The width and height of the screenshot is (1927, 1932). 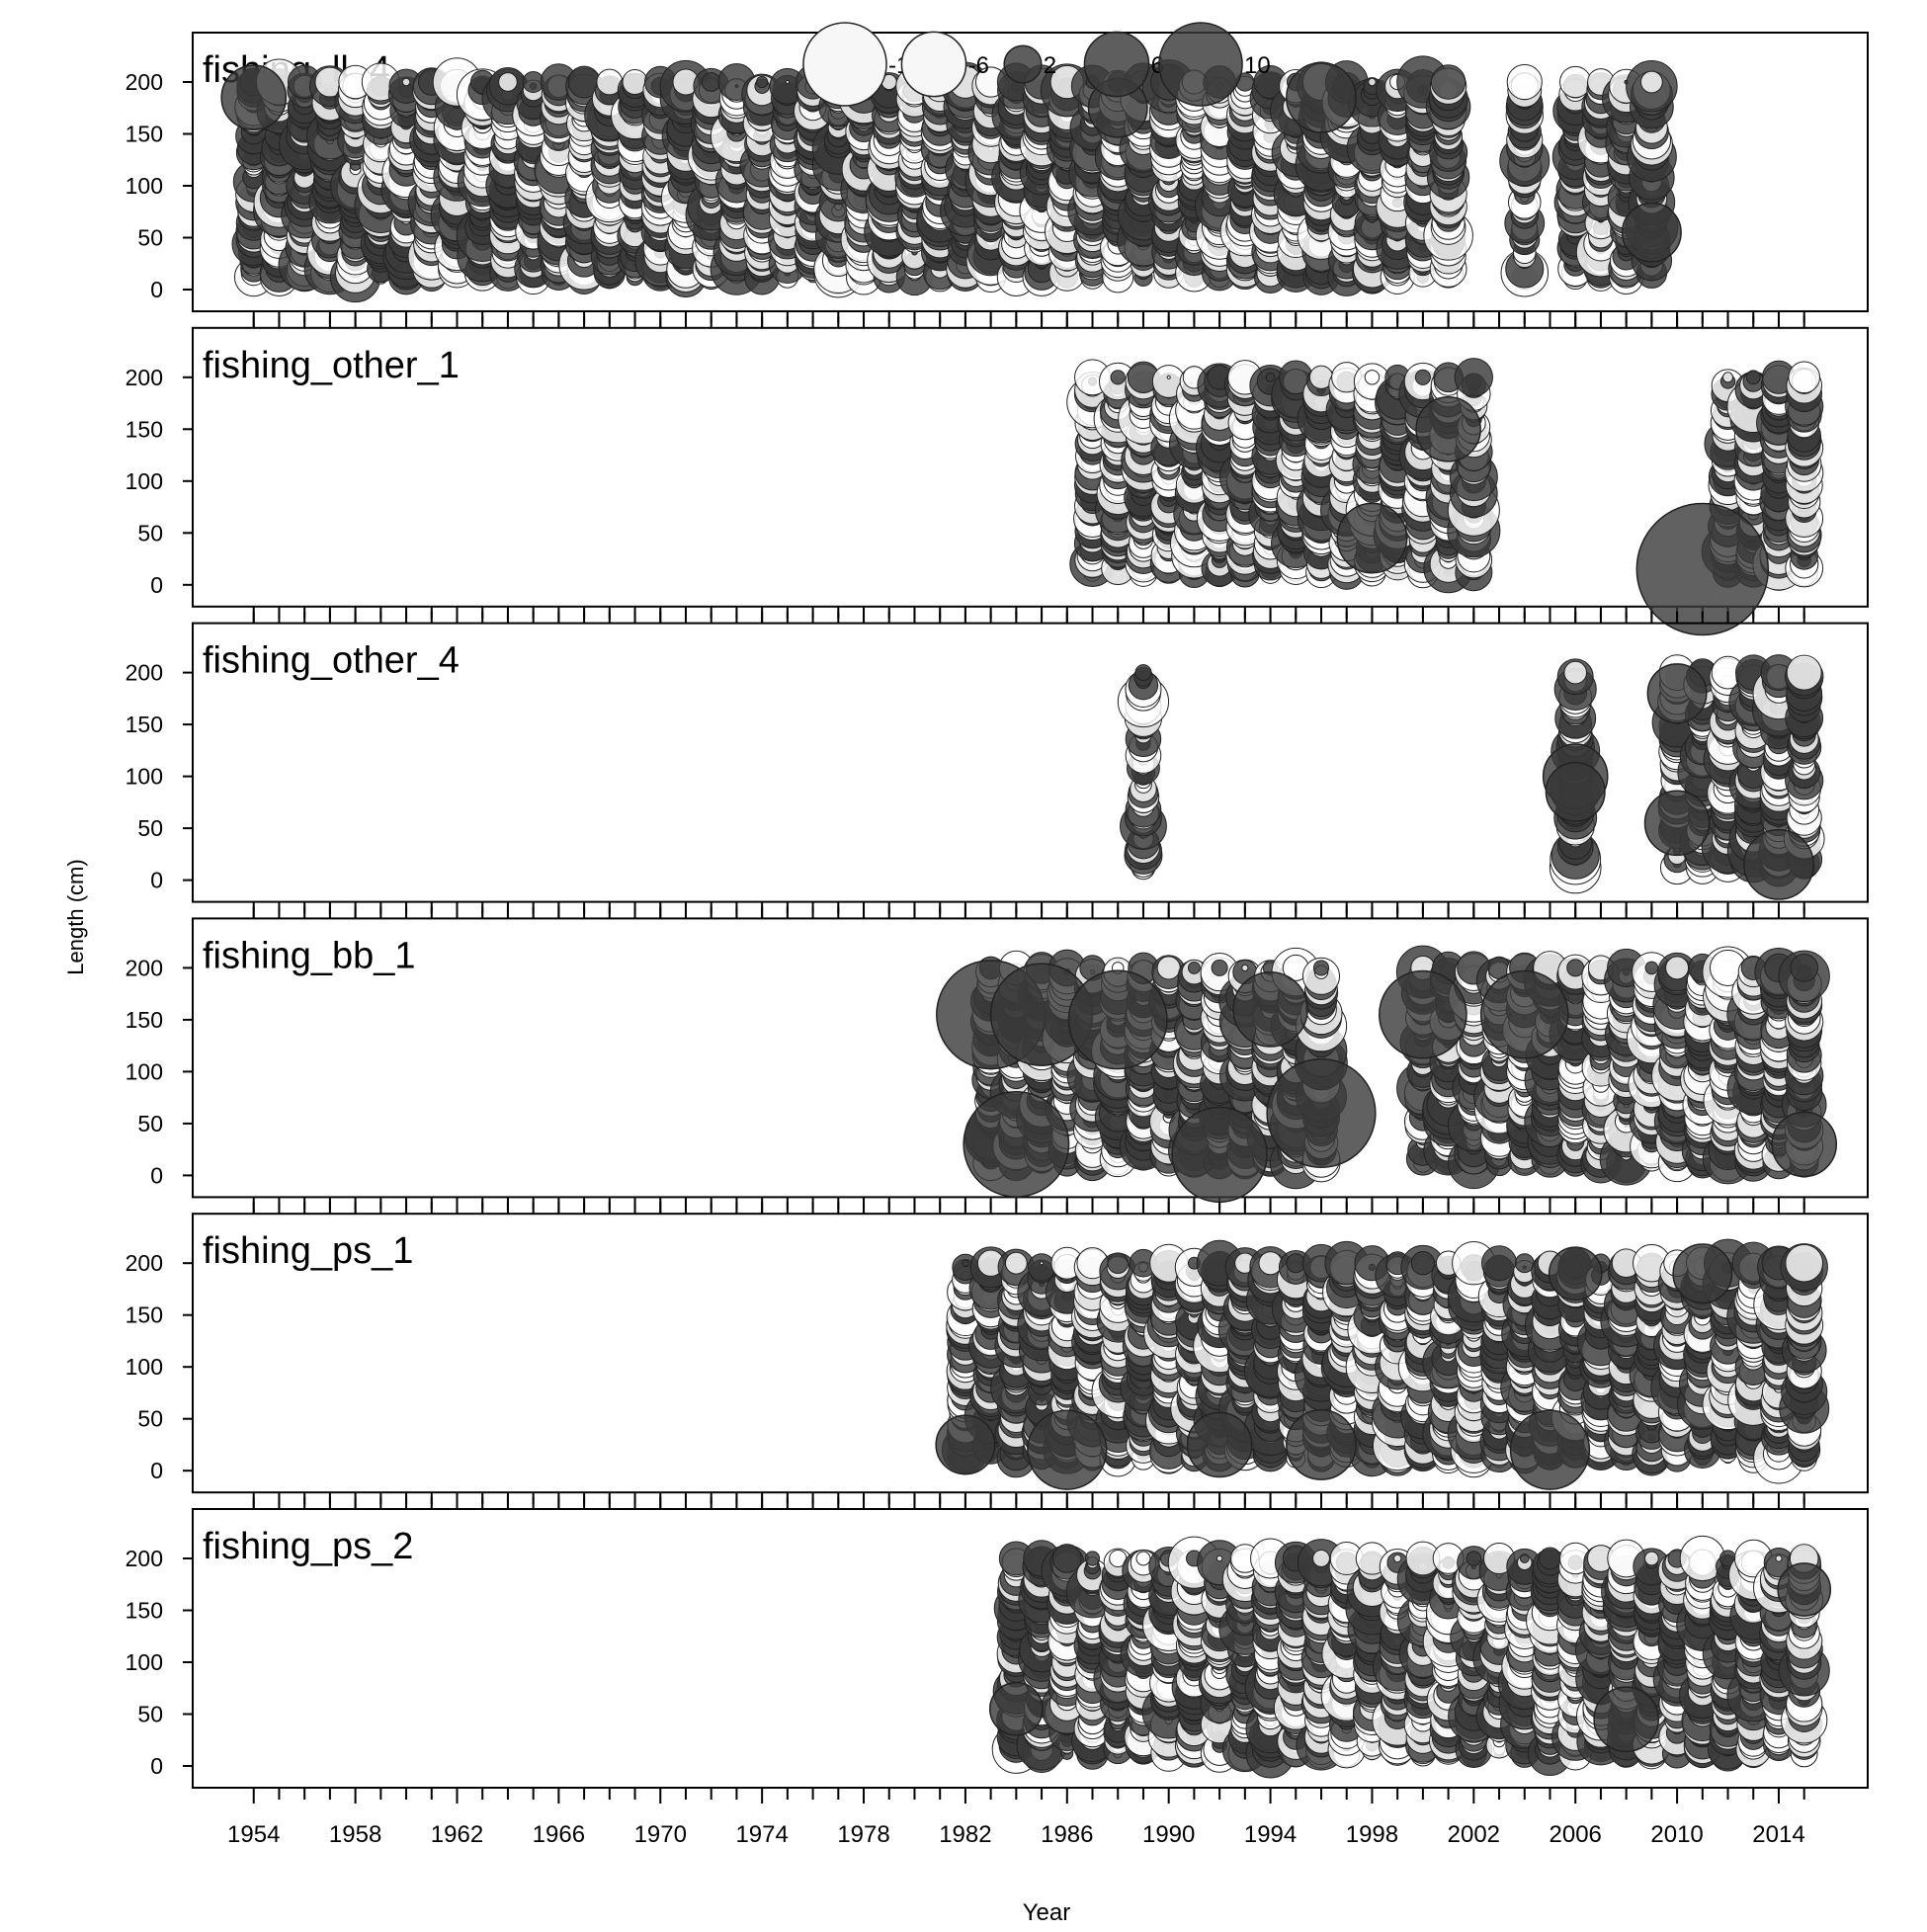 I want to click on panel-title: fishing_other_4, so click(x=331, y=661).